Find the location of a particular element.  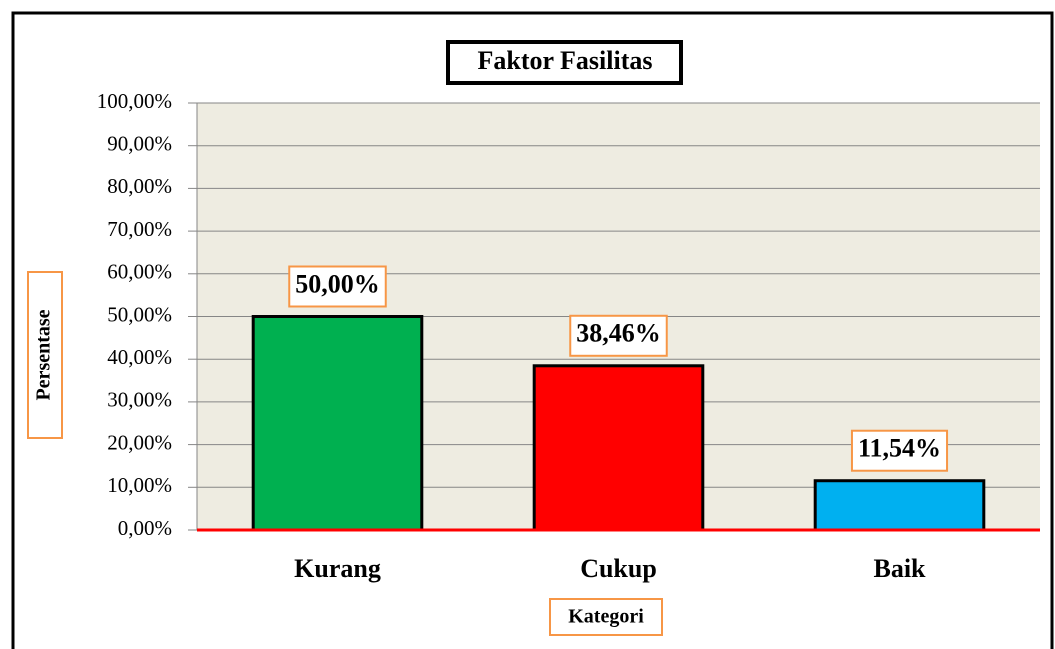

x-axis-label: Kategori is located at coordinates (606, 617).